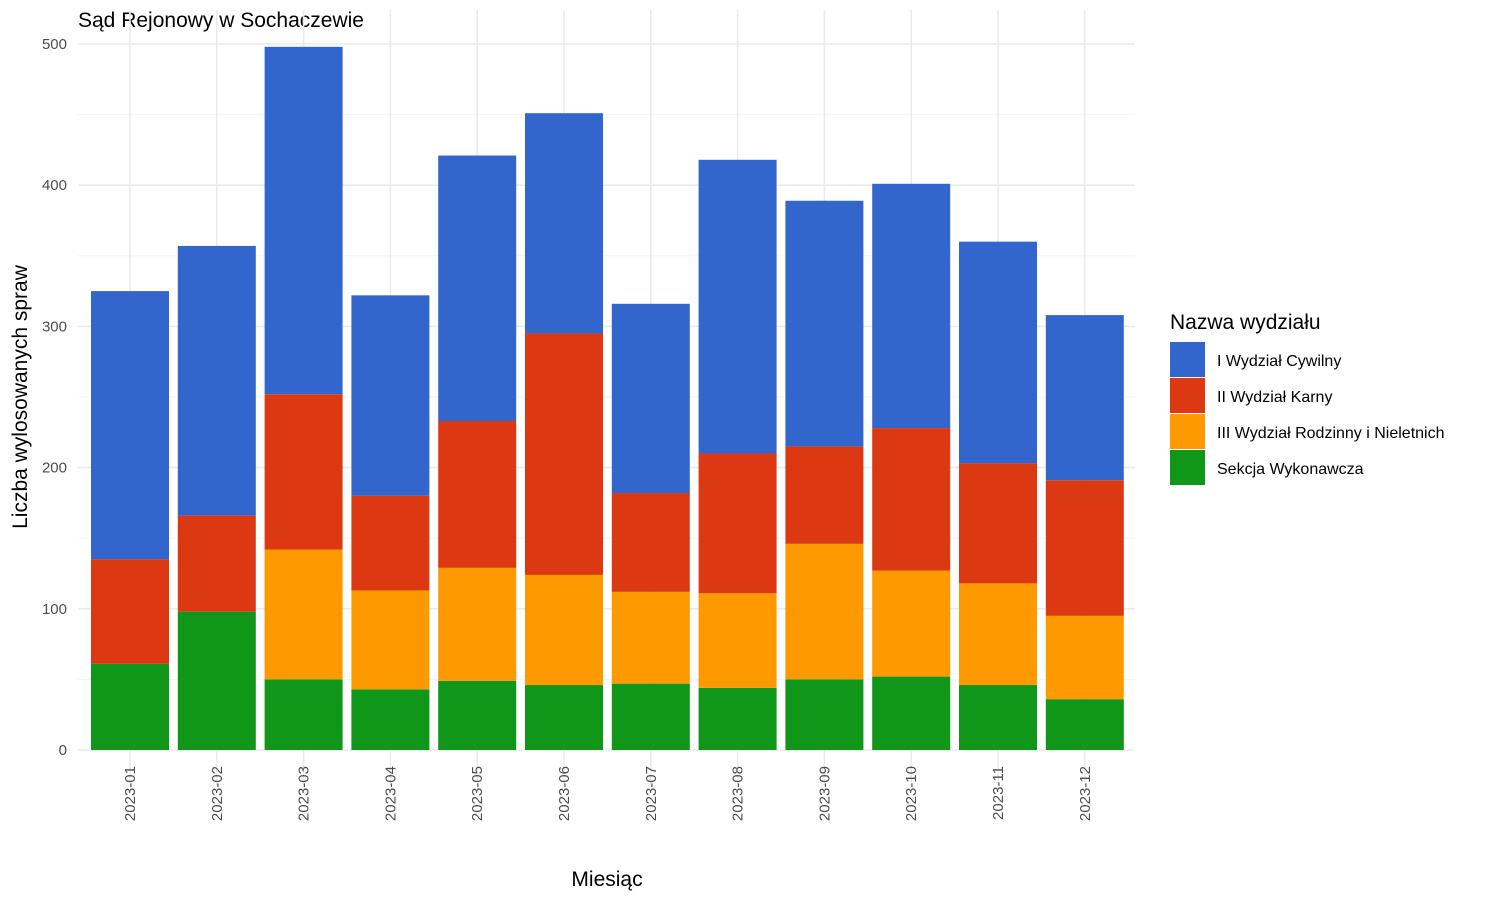 This screenshot has height=900, width=1500. What do you see at coordinates (738, 793) in the screenshot?
I see `x-tick-label: 2023-08` at bounding box center [738, 793].